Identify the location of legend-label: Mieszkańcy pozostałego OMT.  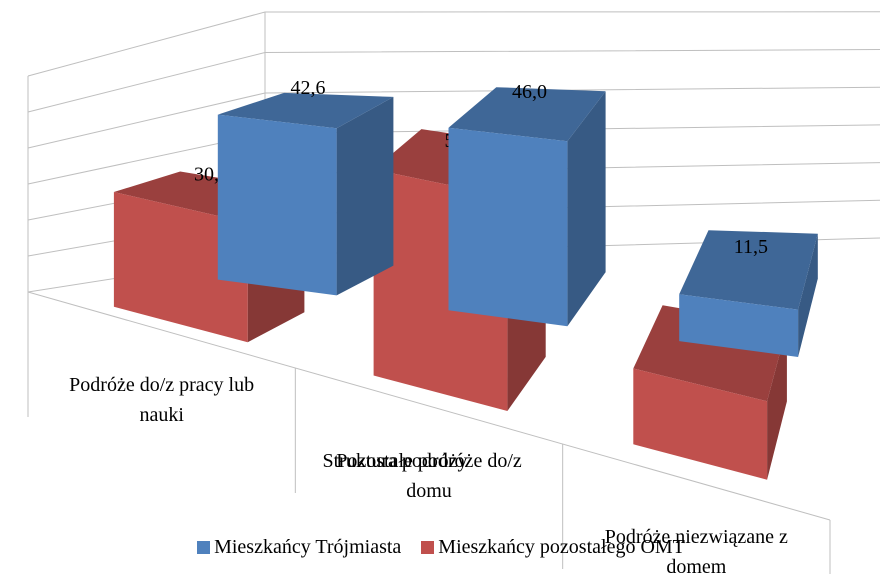
(561, 547).